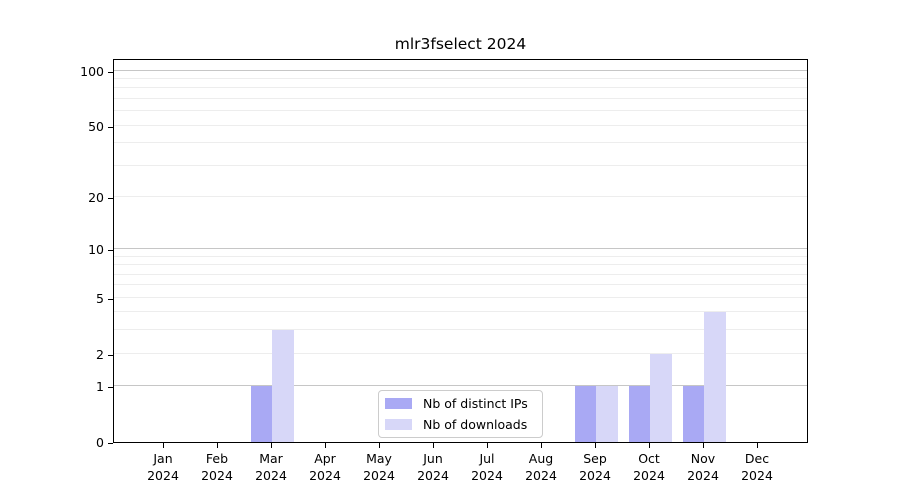 This screenshot has width=900, height=500. What do you see at coordinates (217, 458) in the screenshot?
I see `x-tick-month: Feb` at bounding box center [217, 458].